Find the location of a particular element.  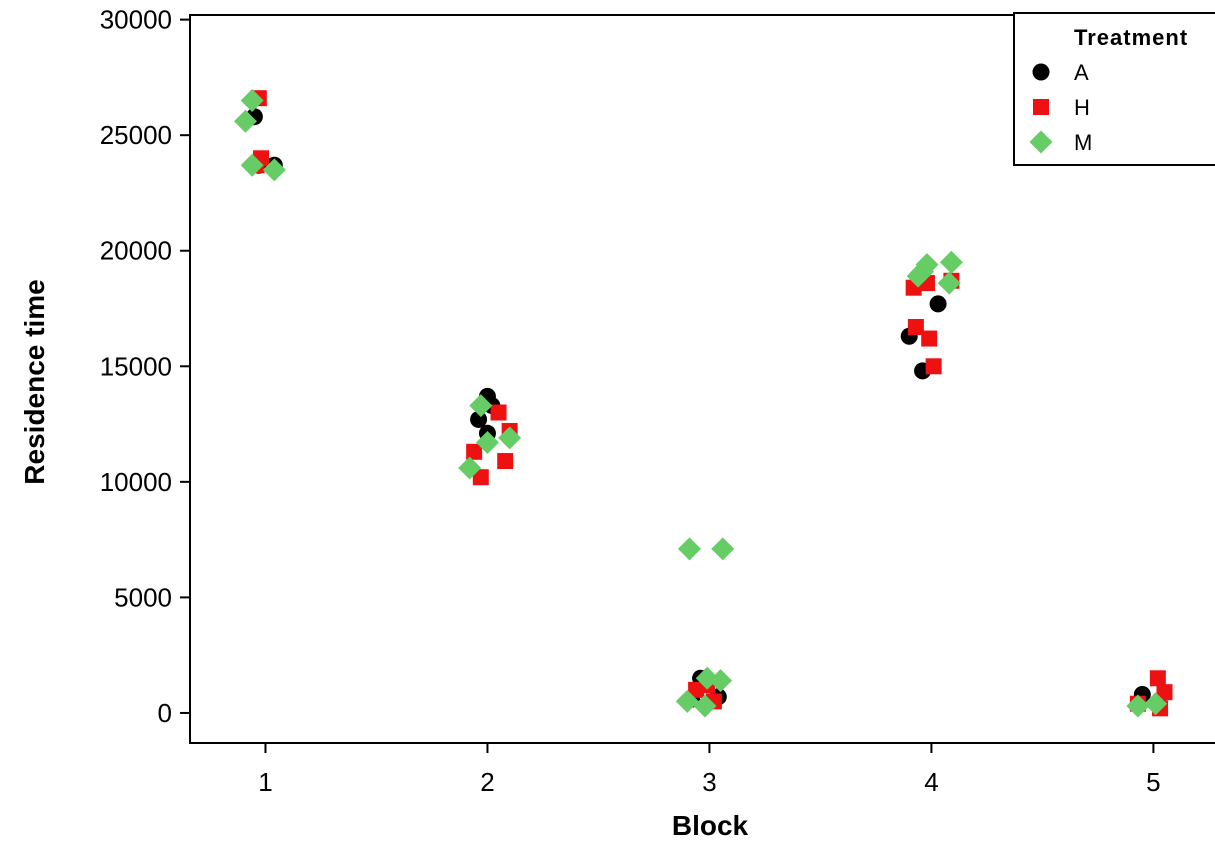

legend: Treatment AHM is located at coordinates (1114, 89).